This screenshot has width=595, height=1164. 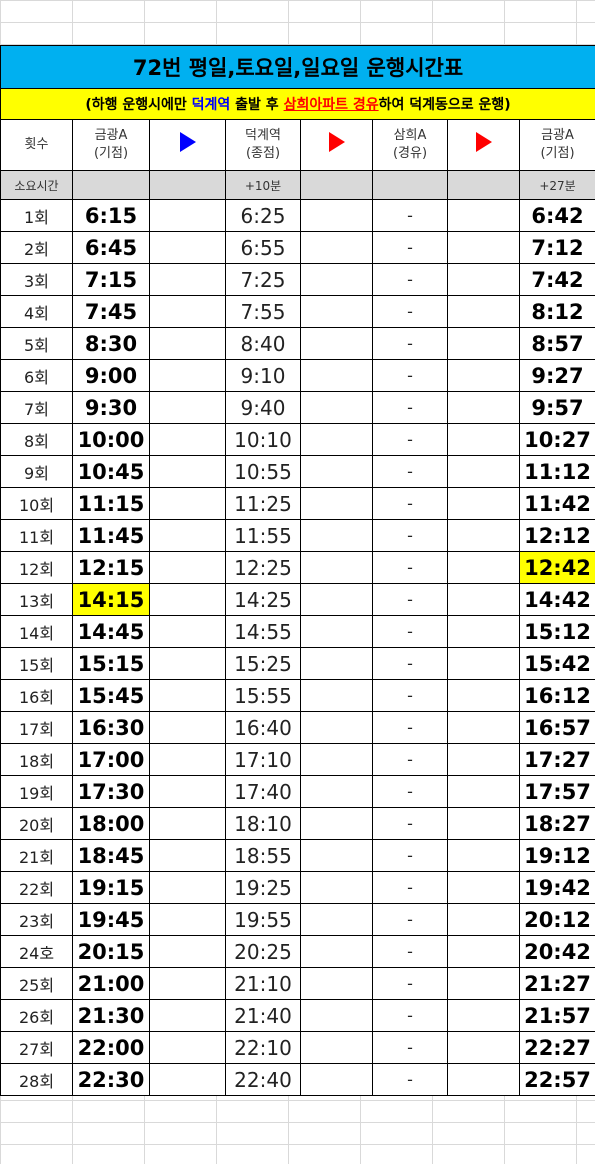 What do you see at coordinates (263, 215) in the screenshot?
I see `station-time: 6:25` at bounding box center [263, 215].